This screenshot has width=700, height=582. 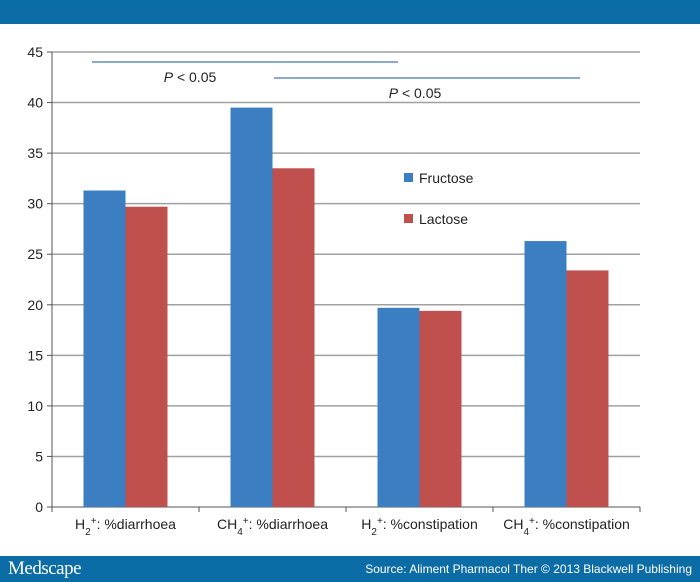 I want to click on y-tick-label: 20, so click(x=35, y=305).